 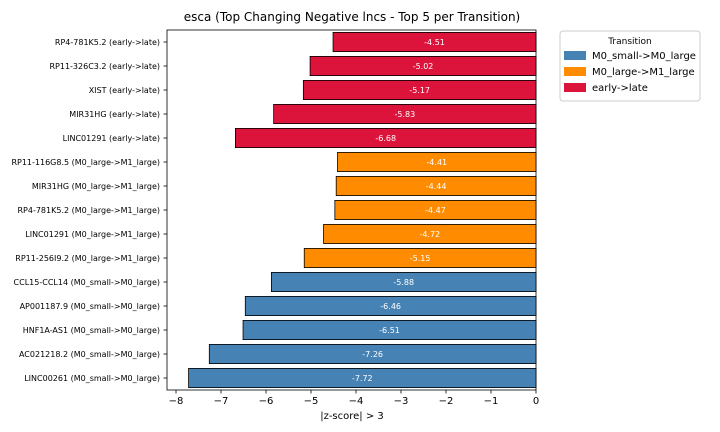 I want to click on legend-entry-label: M0_large->M1_large, so click(x=643, y=72).